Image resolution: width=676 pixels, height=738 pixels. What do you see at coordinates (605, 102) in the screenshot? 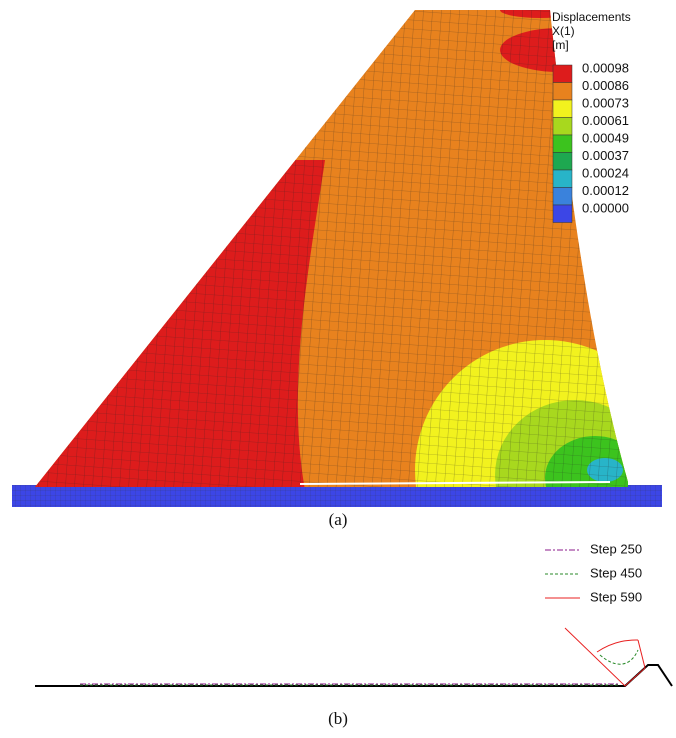
I see `legend-label: 0.00073` at bounding box center [605, 102].